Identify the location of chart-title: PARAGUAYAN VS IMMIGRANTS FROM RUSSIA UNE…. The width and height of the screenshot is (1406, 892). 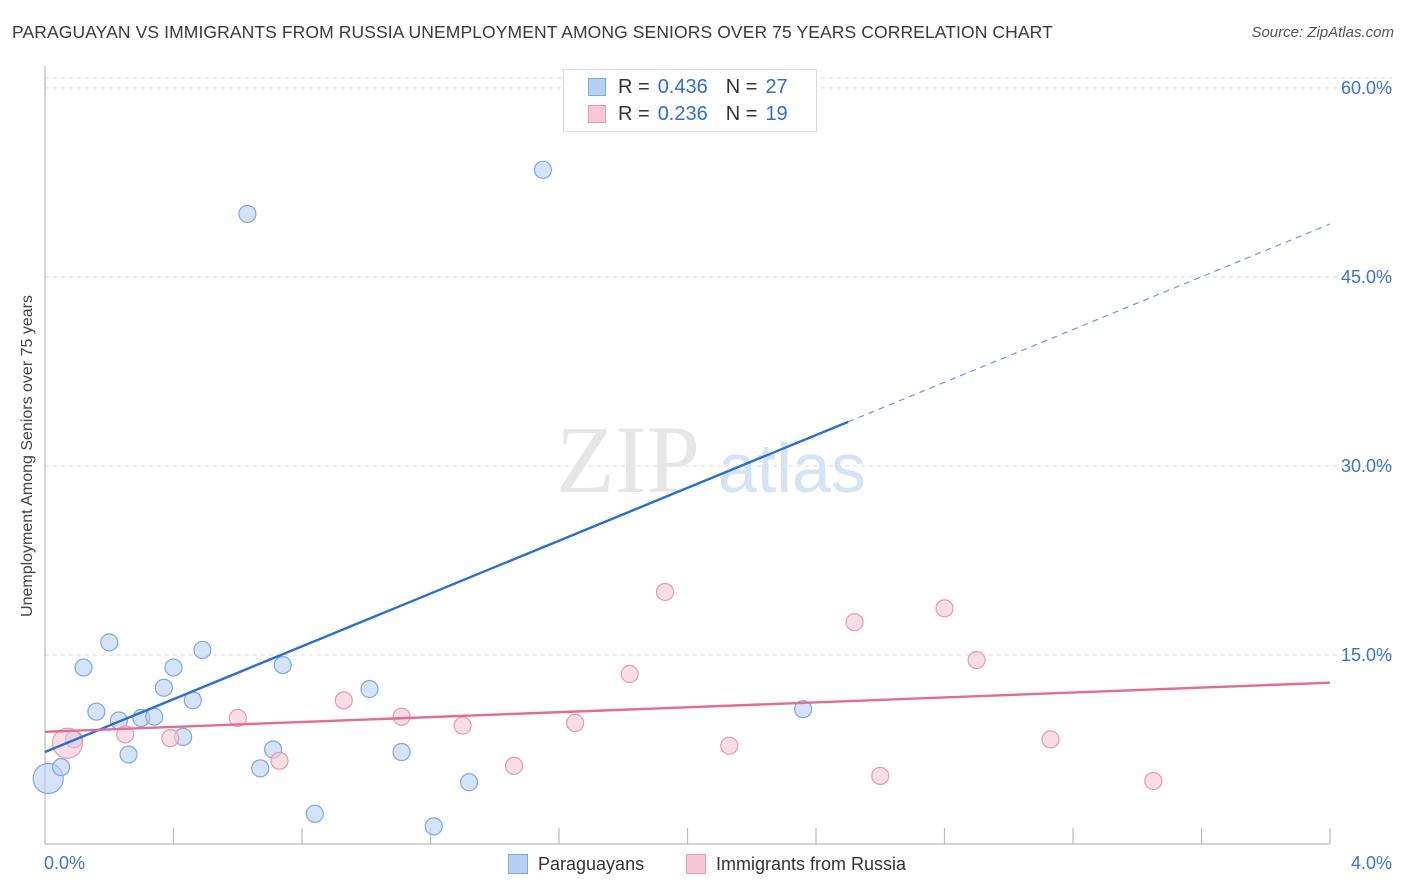
(532, 32).